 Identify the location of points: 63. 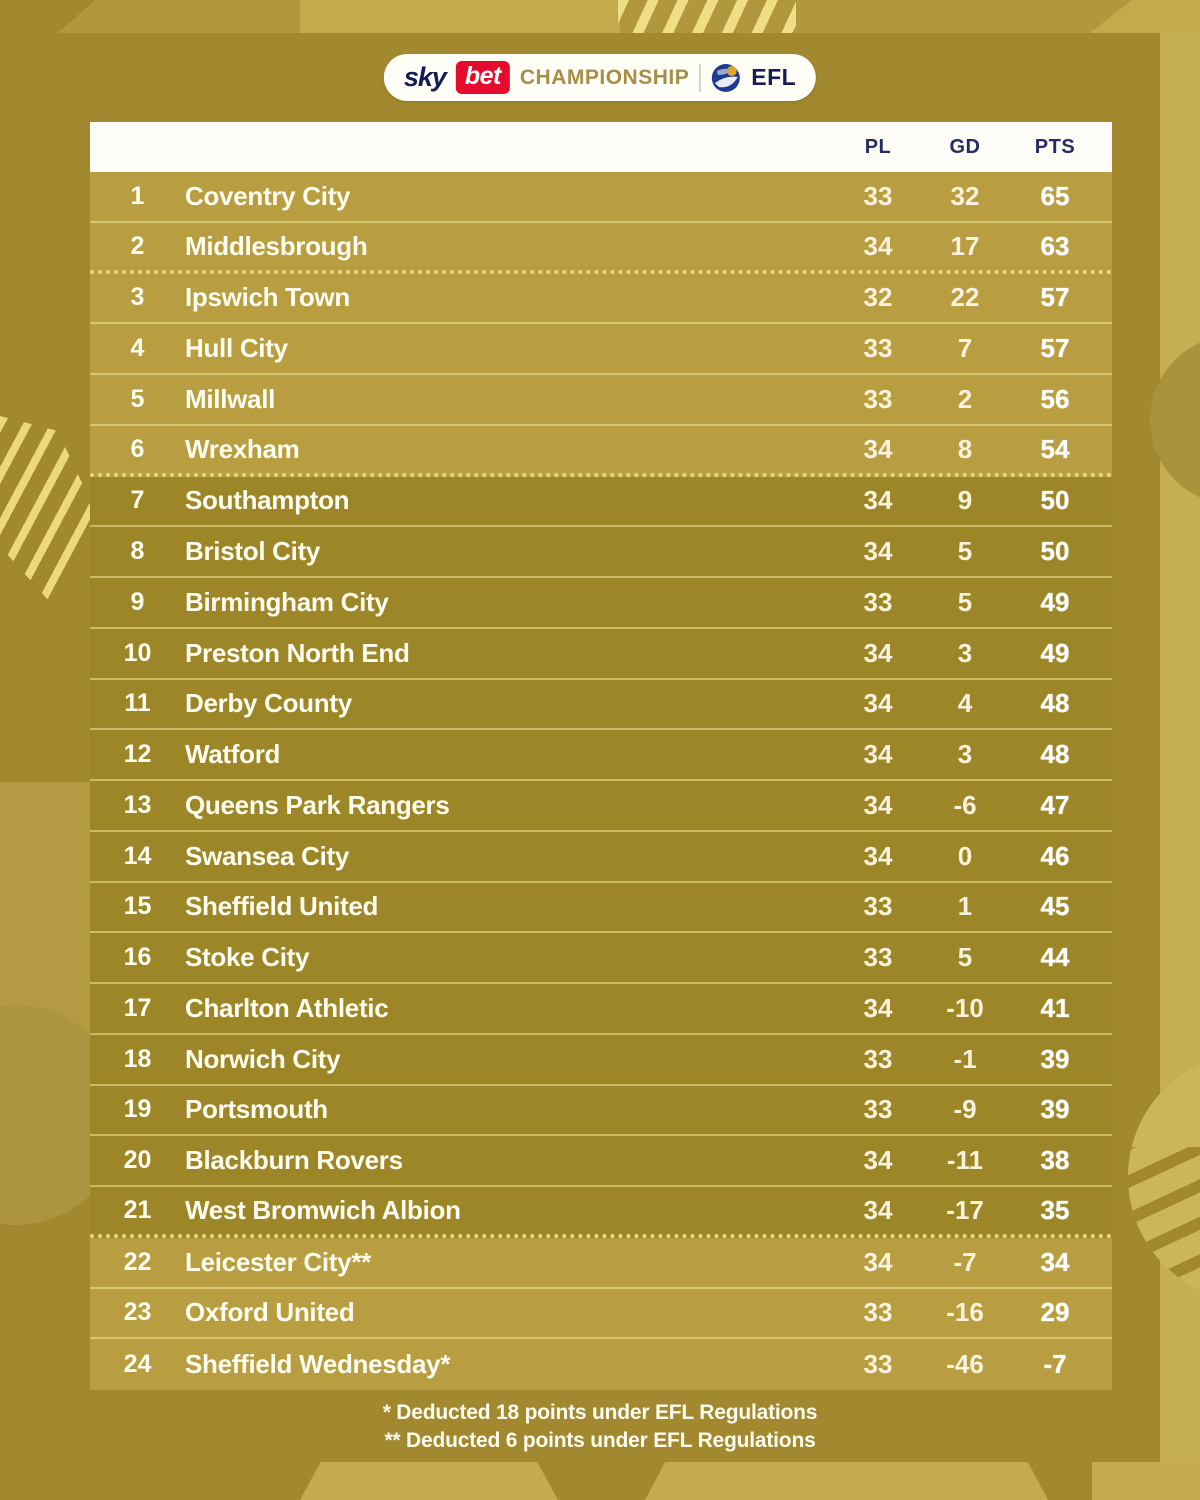
(1055, 245).